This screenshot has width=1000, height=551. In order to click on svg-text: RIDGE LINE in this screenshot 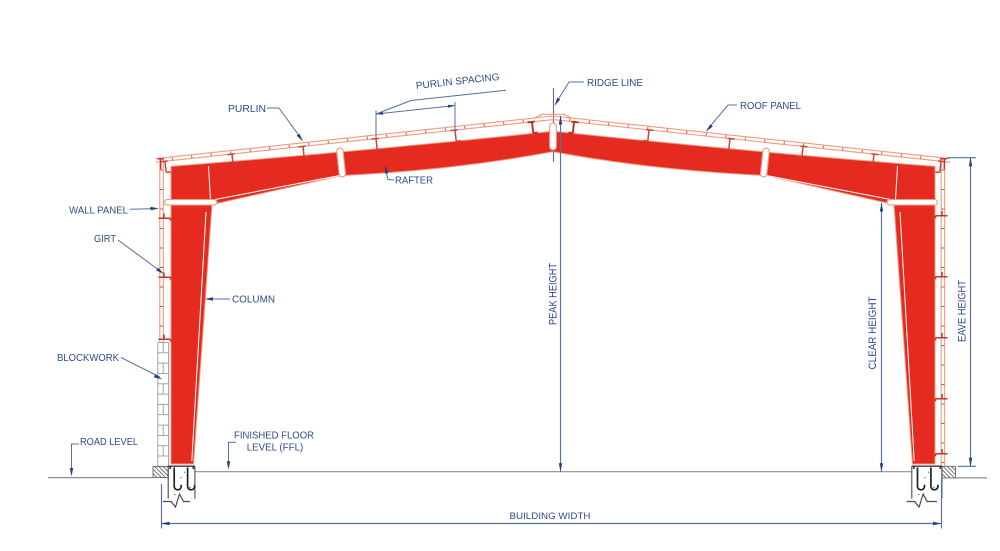, I will do `click(615, 83)`.